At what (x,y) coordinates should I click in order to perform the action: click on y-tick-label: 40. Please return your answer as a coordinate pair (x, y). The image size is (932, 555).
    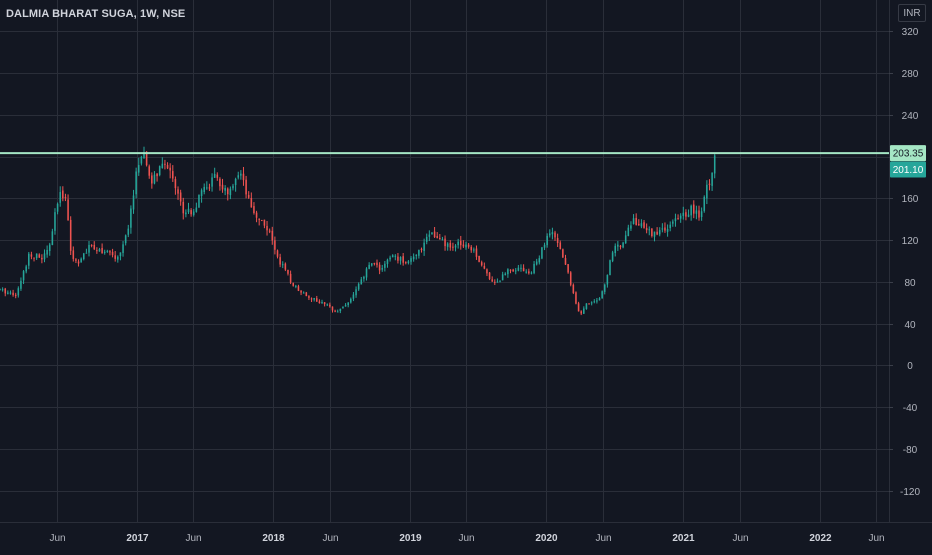
    Looking at the image, I should click on (910, 325).